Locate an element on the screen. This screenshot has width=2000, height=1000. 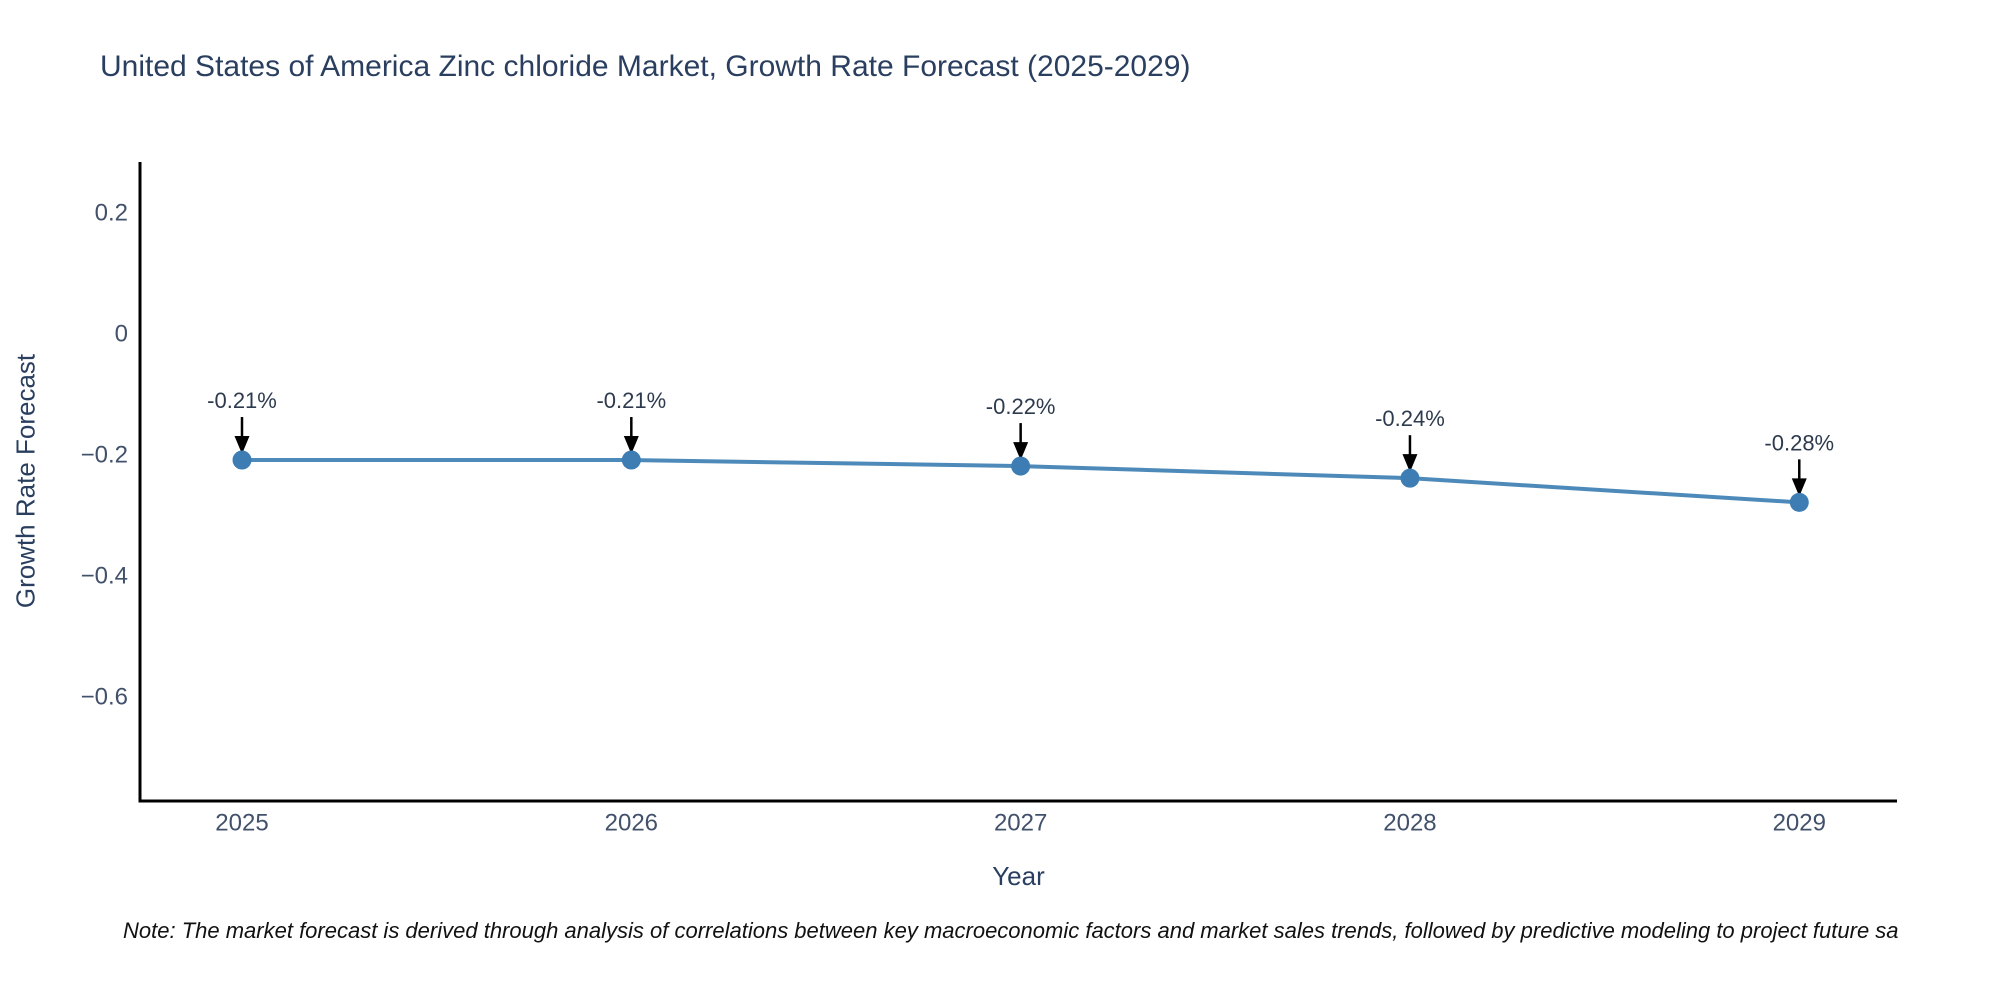
x-tick-label-2029: 2029 is located at coordinates (1799, 823).